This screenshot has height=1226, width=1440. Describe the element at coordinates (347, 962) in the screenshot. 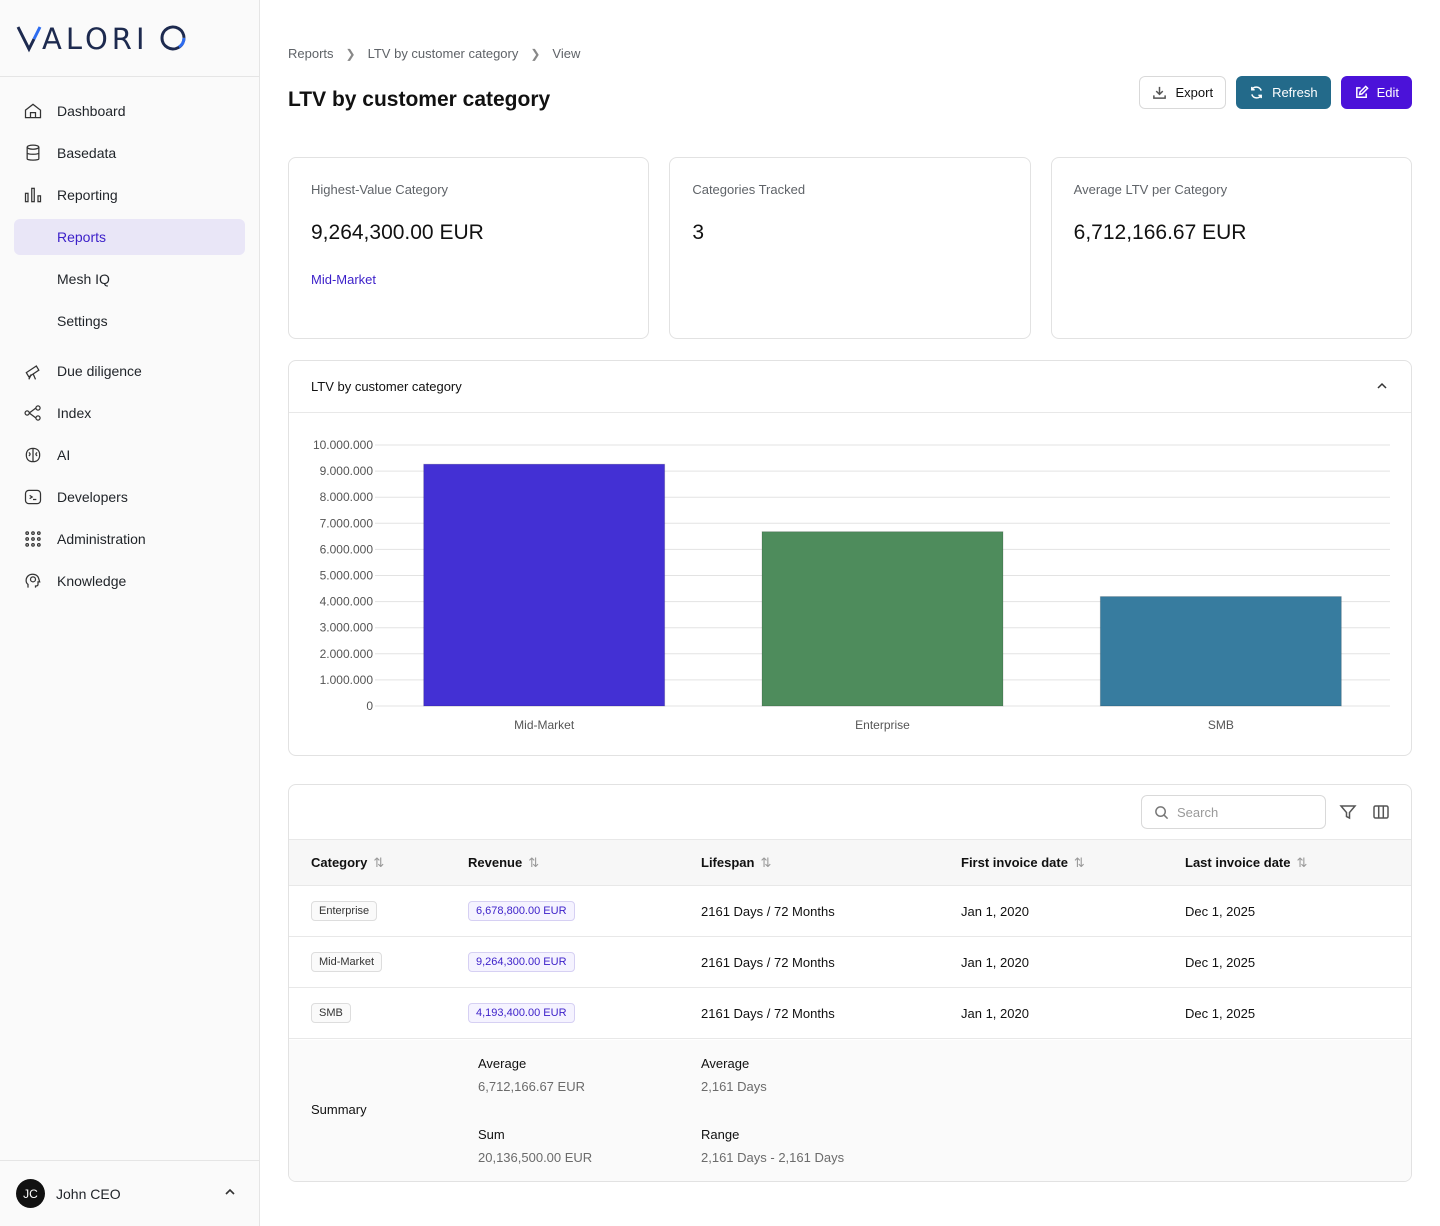

I see `category-tag: Mid-Market` at that location.